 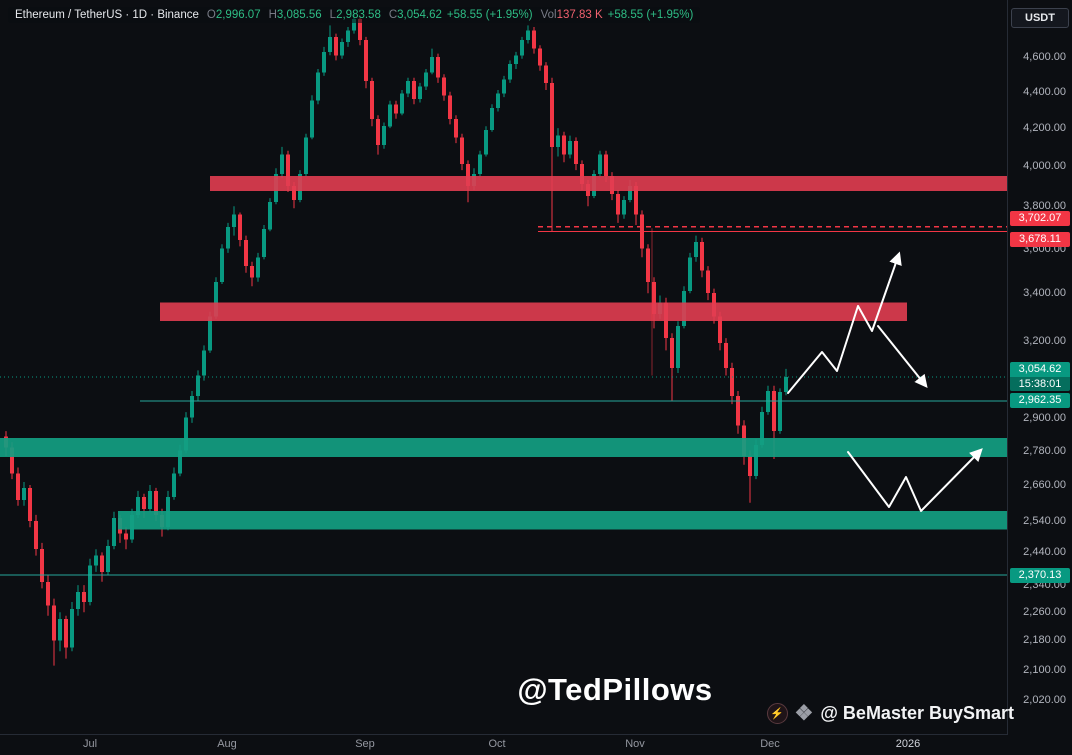 What do you see at coordinates (1044, 700) in the screenshot?
I see `price-tick-label: 2,020.00` at bounding box center [1044, 700].